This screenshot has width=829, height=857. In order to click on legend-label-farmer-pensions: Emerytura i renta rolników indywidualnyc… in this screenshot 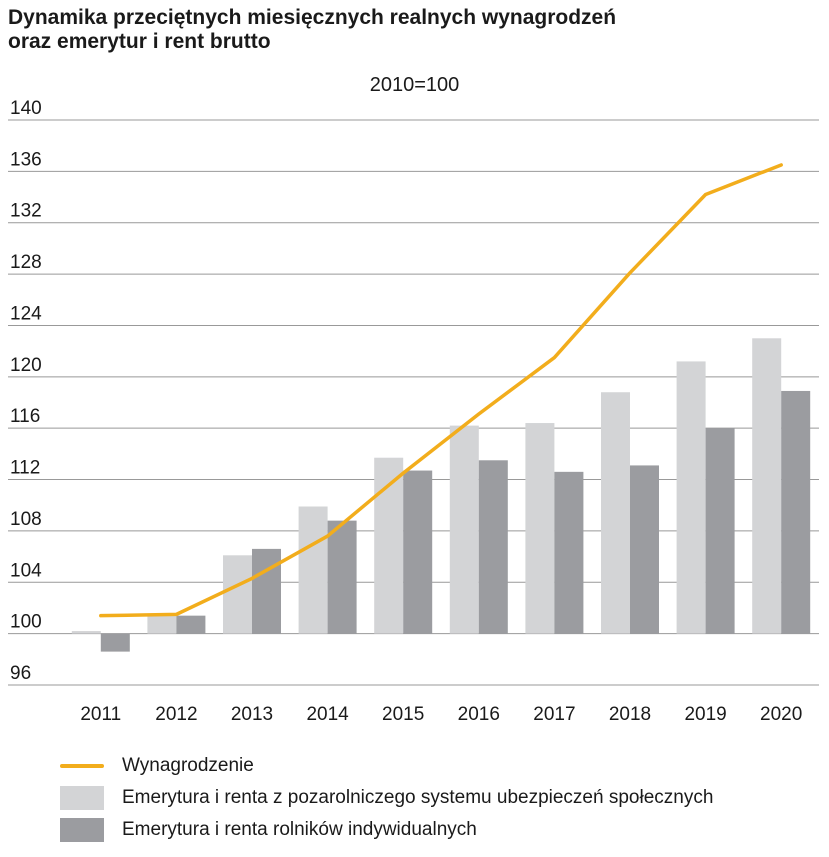, I will do `click(299, 829)`.